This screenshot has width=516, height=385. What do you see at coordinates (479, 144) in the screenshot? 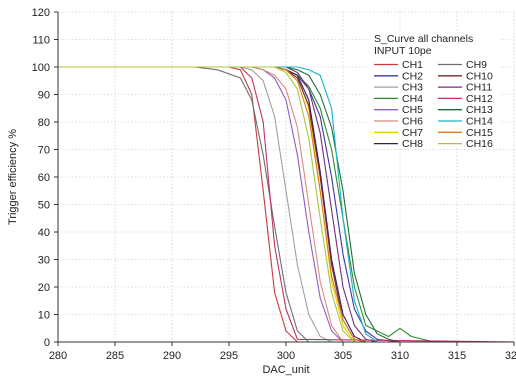
I see `legend-label-ch16: CH16` at bounding box center [479, 144].